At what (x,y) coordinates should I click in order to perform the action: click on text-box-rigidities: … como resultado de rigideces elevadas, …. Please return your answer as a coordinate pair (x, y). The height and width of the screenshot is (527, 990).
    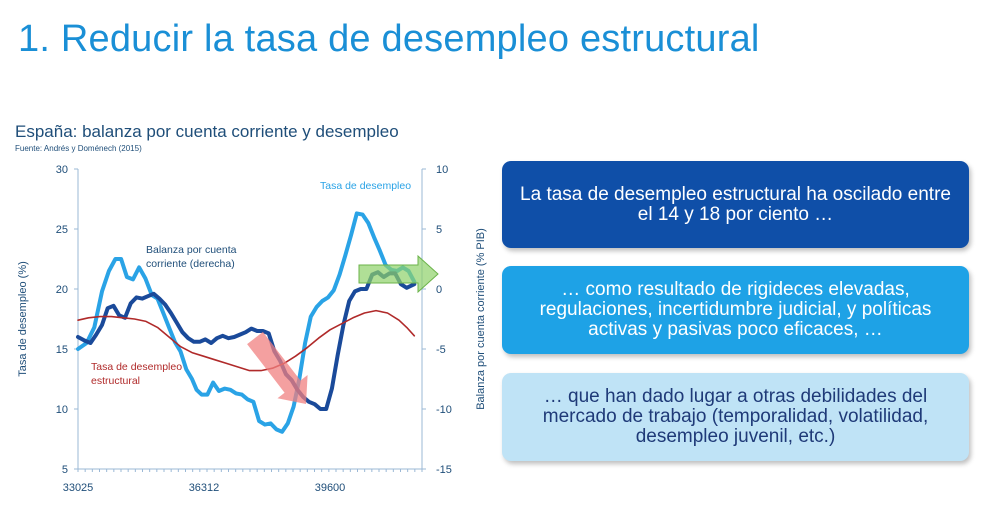
    Looking at the image, I should click on (735, 310).